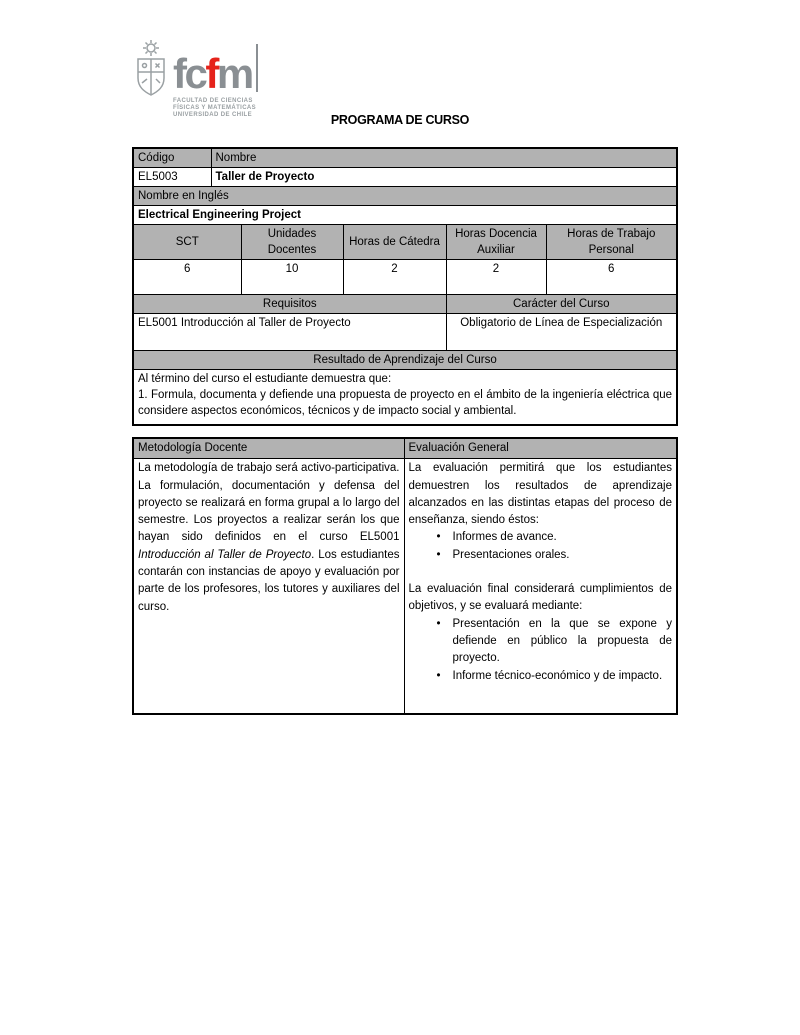  Describe the element at coordinates (511, 554) in the screenshot. I see `evaluacion-bullet-2: Presentaciones orales.` at that location.